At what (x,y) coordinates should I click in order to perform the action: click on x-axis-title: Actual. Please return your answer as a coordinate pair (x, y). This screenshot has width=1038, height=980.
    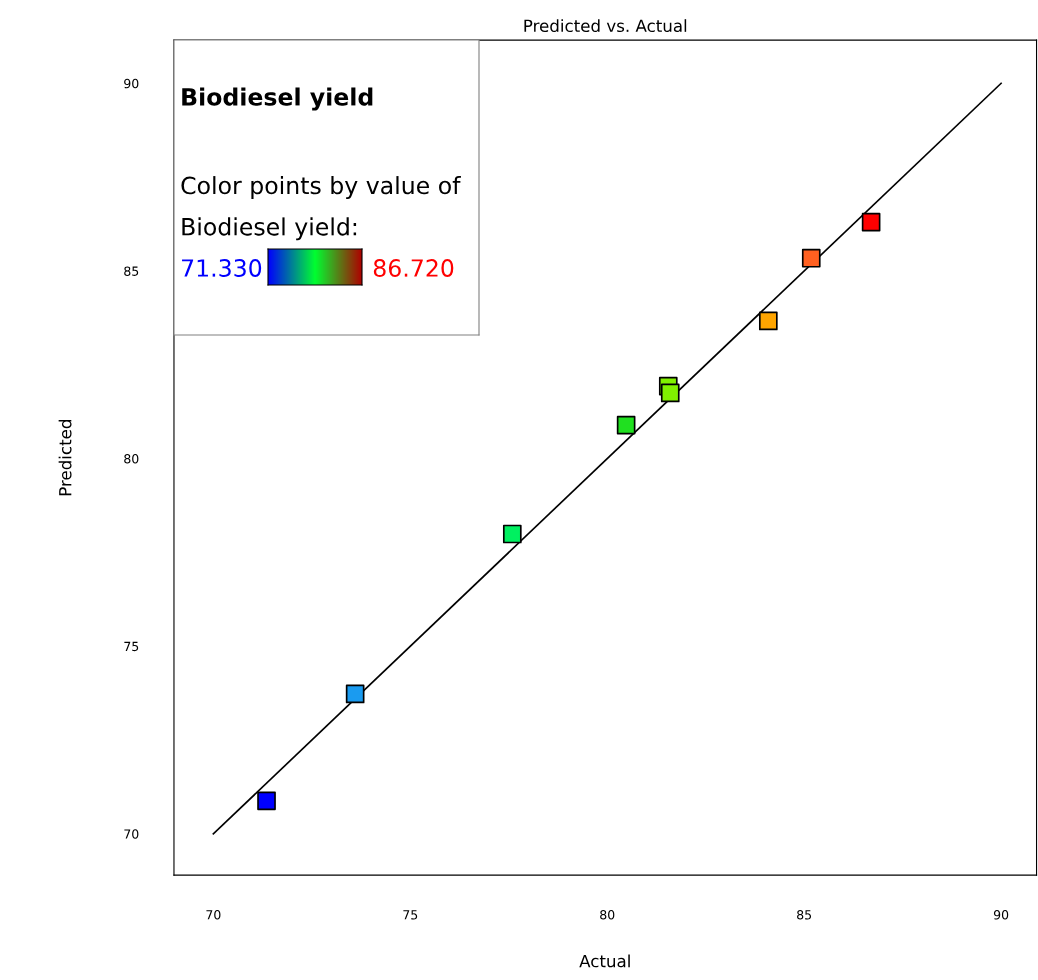
    Looking at the image, I should click on (604, 961).